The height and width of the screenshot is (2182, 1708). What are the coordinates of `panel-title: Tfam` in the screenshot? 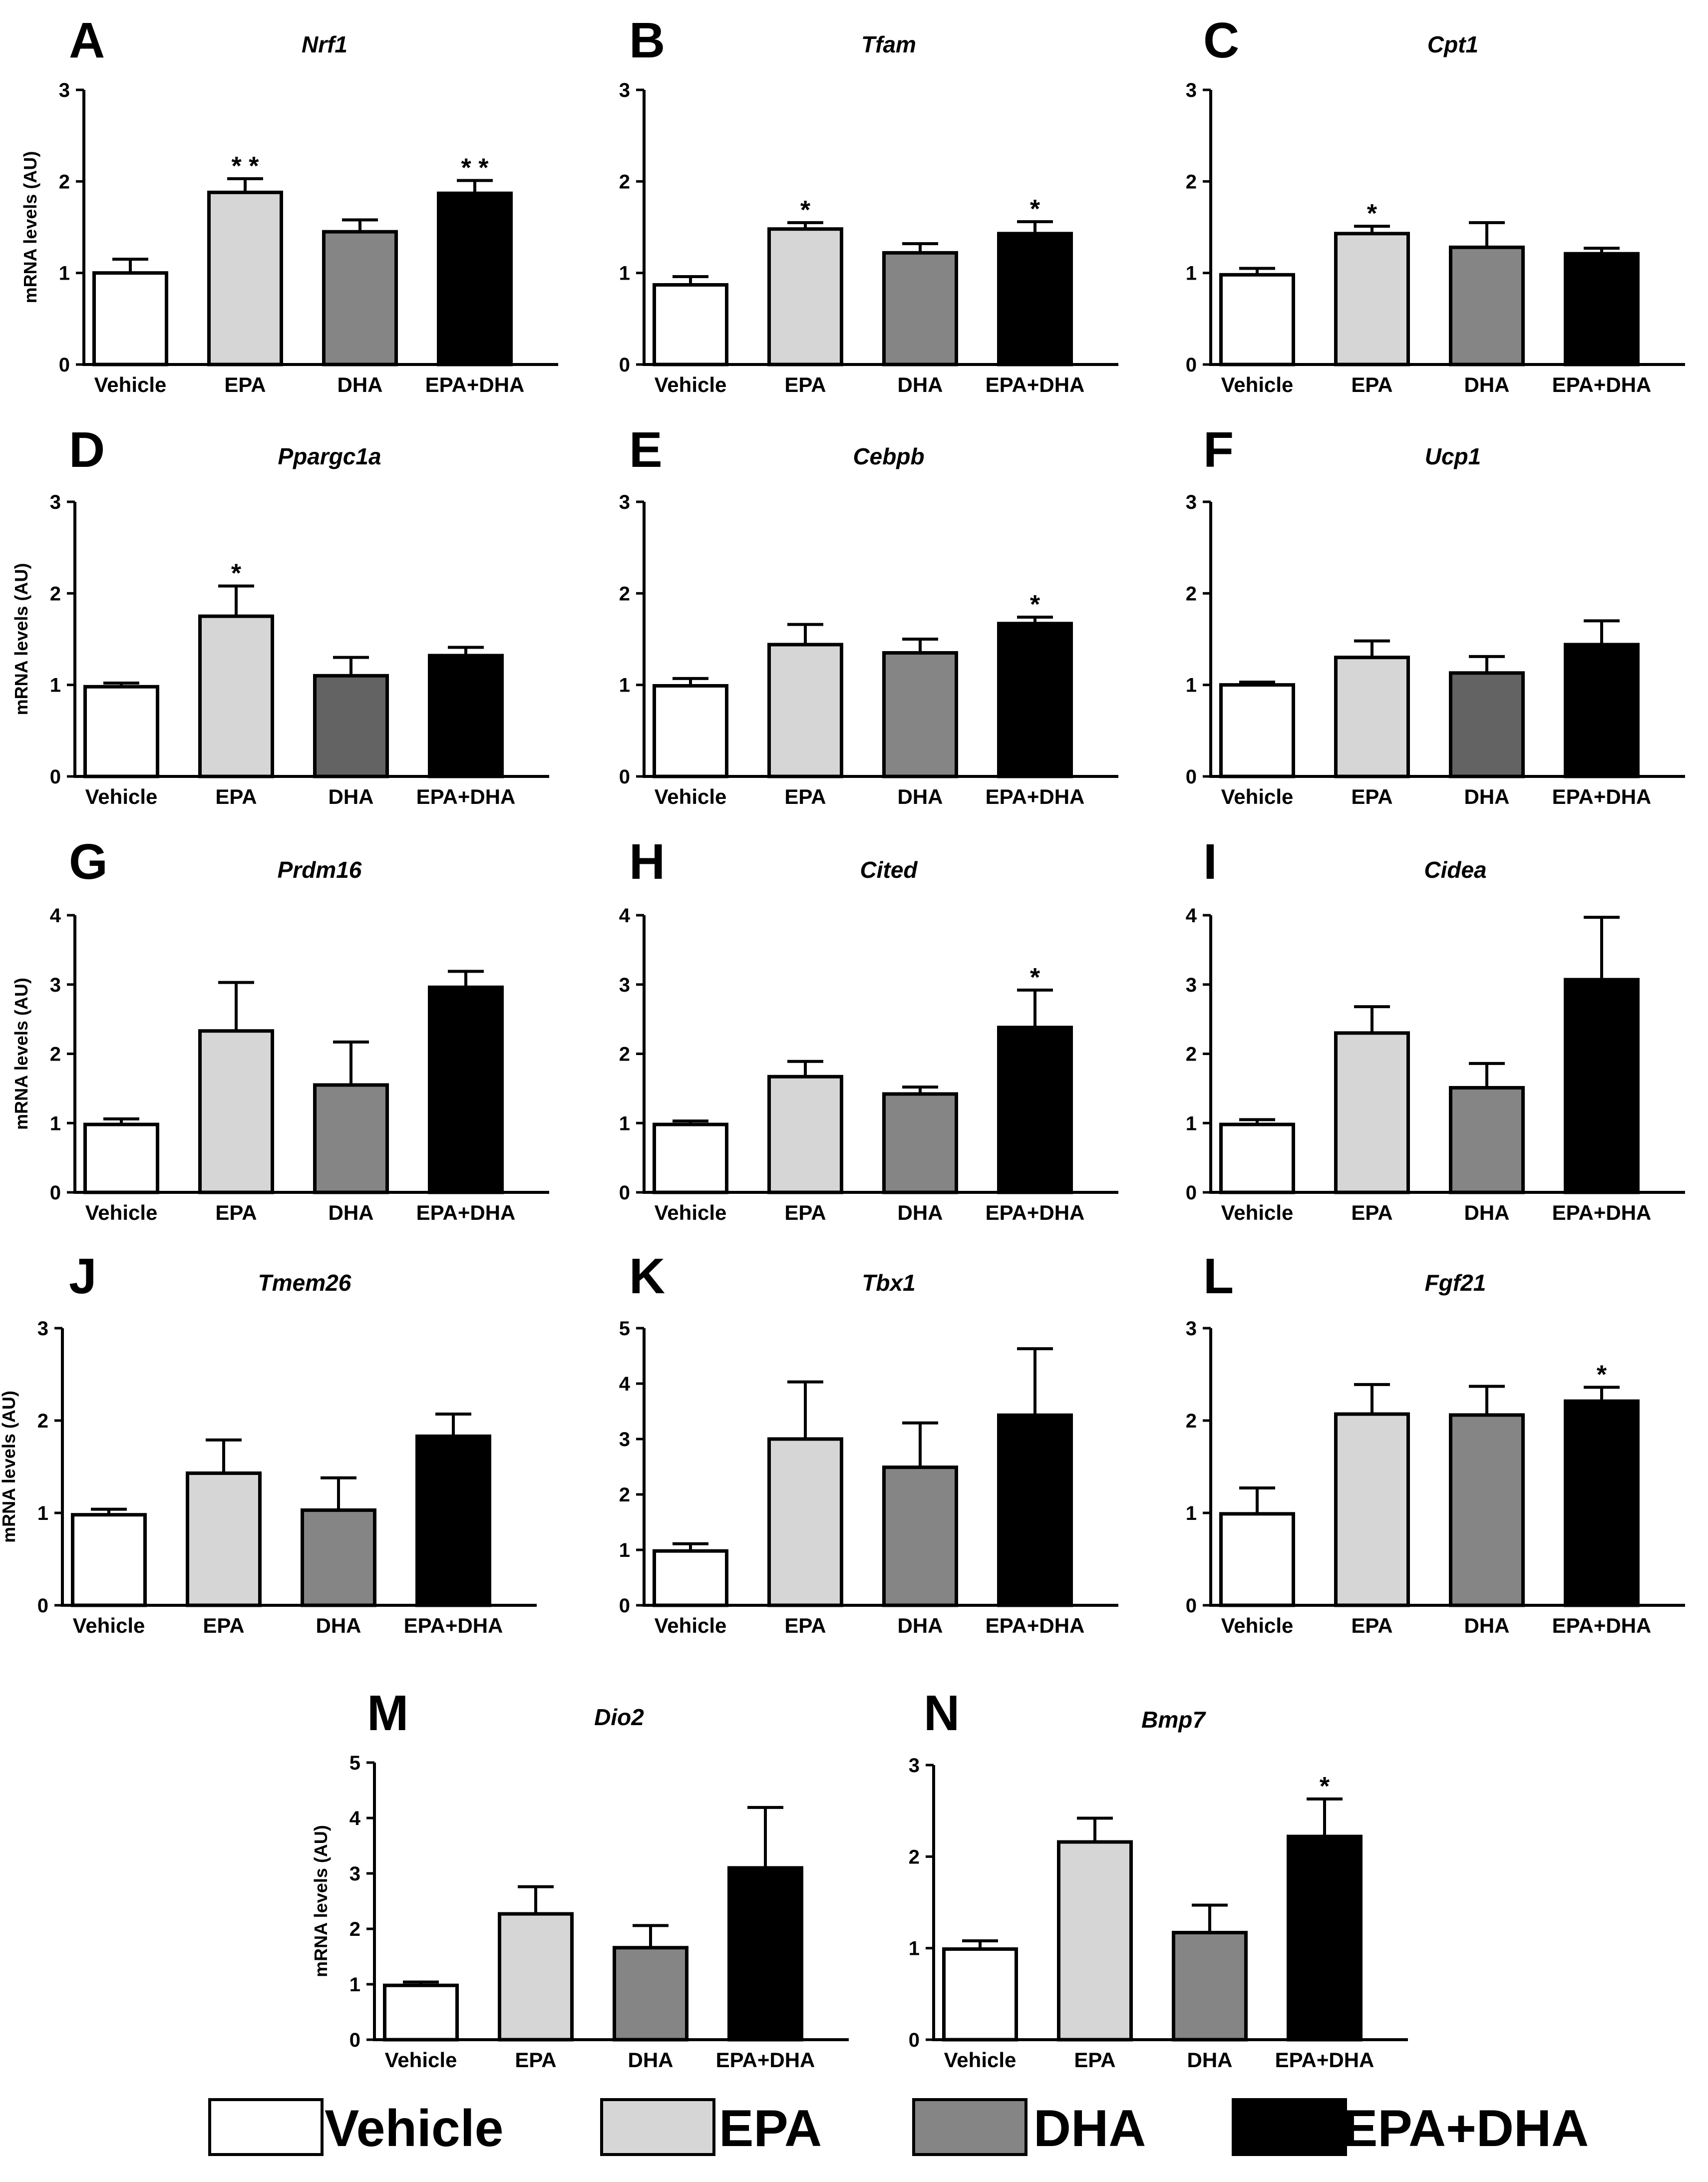 It's located at (888, 44).